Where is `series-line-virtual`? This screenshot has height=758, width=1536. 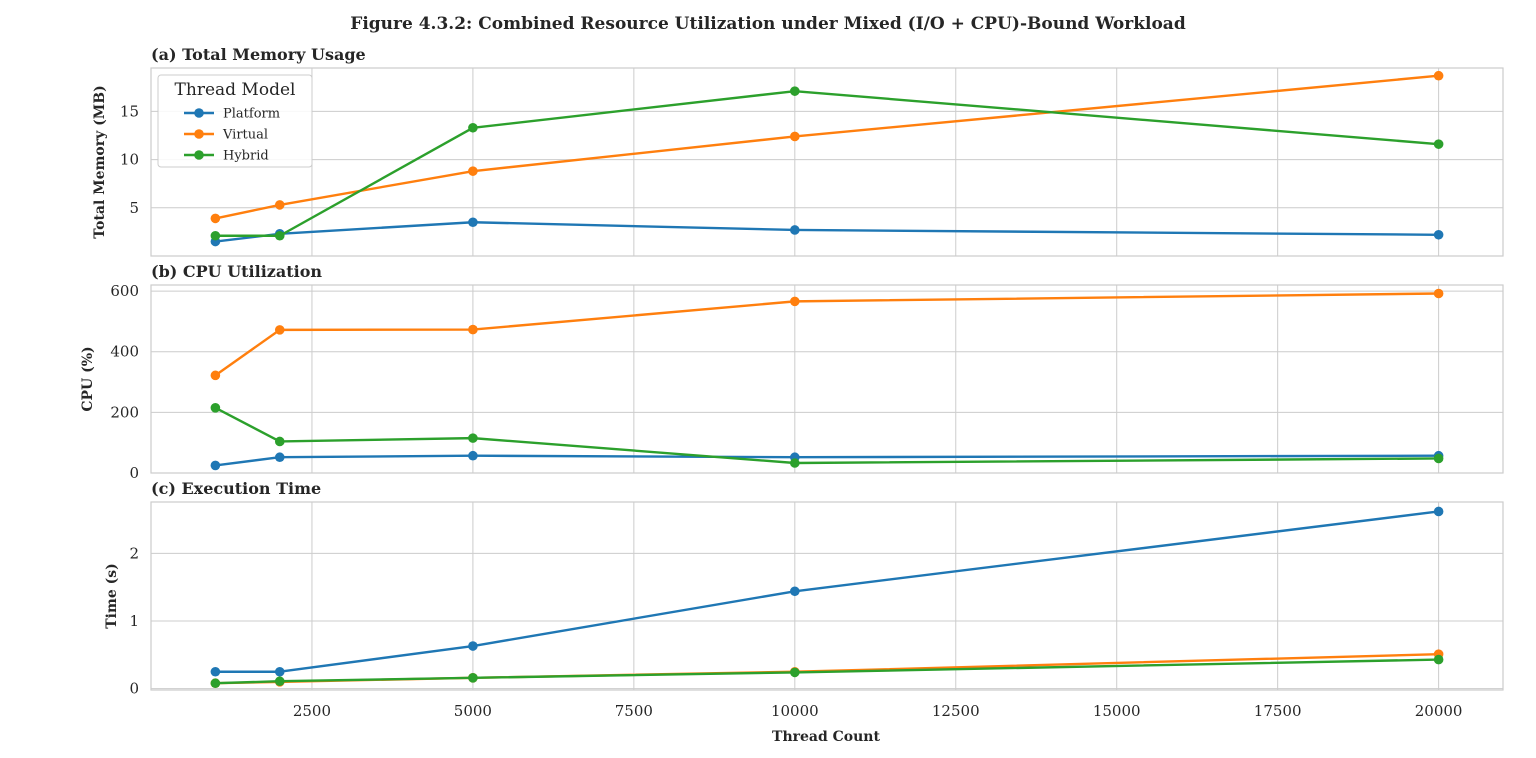
series-line-virtual is located at coordinates (826, 334).